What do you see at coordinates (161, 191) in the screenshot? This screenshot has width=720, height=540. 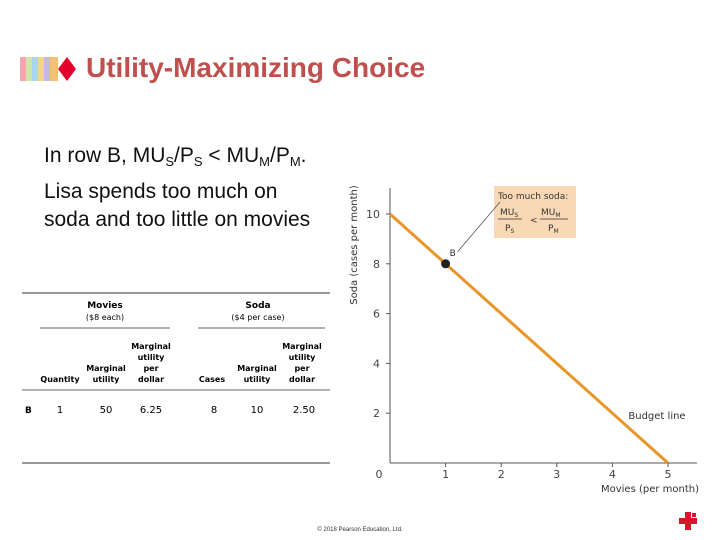 I see `bullet-spending-line-1: Lisa spends too much on` at bounding box center [161, 191].